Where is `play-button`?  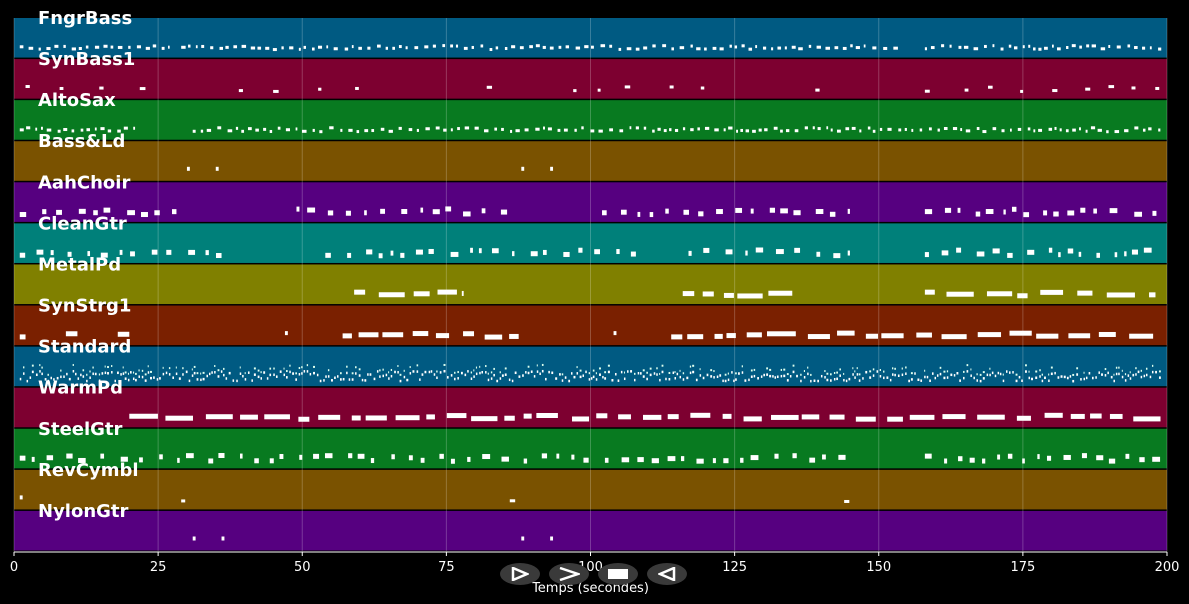 play-button is located at coordinates (520, 574).